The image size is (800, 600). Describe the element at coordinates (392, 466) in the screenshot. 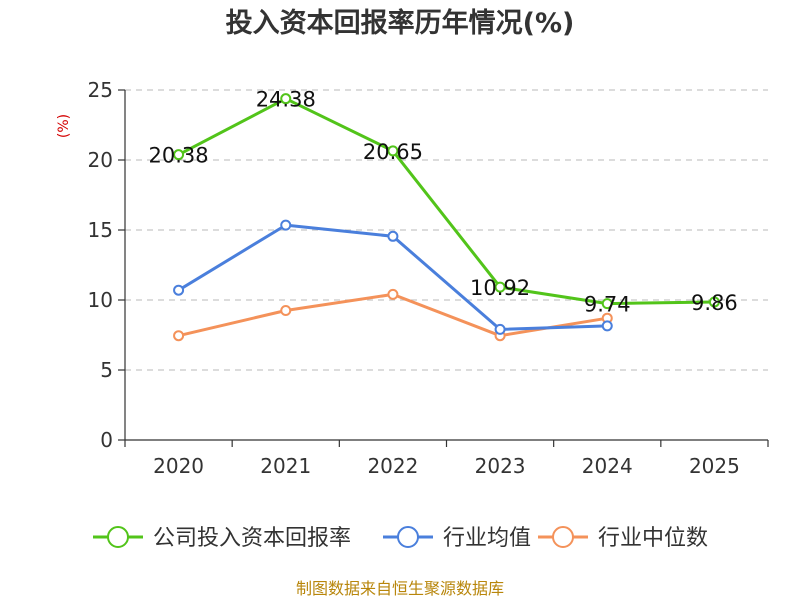

I see `x-tick-label-2022: 2022` at that location.